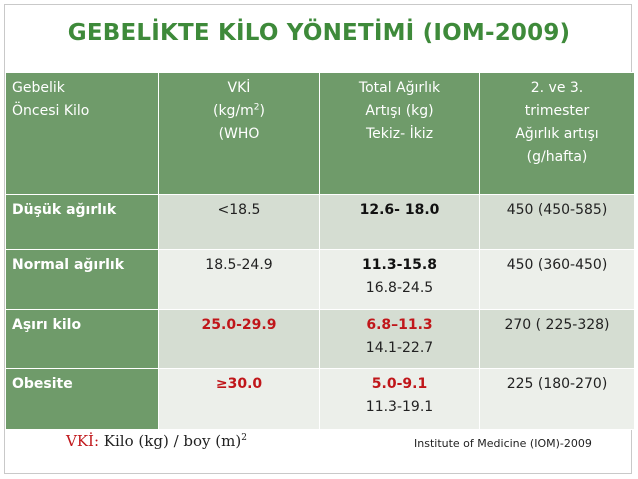  I want to click on total-gain-cell: 5.0-9.1 11.3-19.1, so click(399, 399).